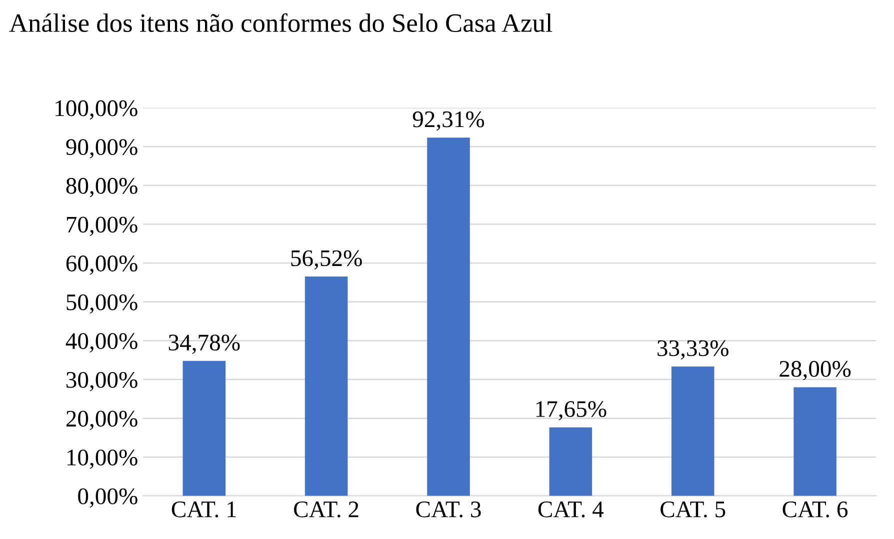 The image size is (894, 539). I want to click on data-label: 33,33%, so click(693, 350).